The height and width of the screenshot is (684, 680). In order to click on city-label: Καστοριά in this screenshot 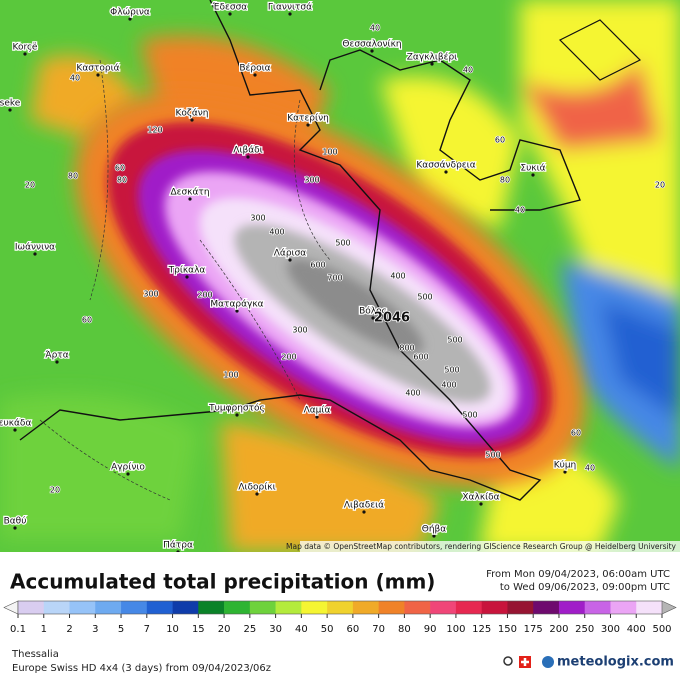, I will do `click(97, 69)`.